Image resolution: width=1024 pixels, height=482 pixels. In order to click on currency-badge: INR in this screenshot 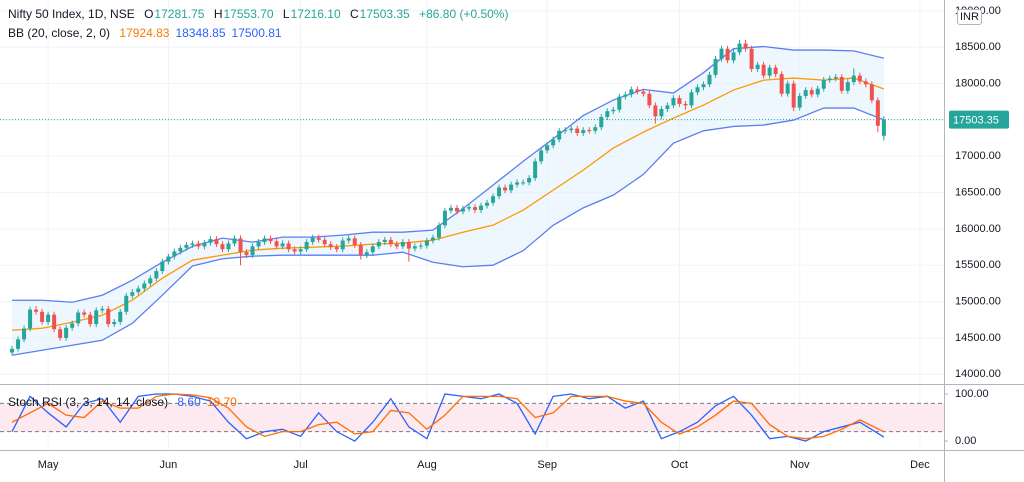, I will do `click(969, 17)`.